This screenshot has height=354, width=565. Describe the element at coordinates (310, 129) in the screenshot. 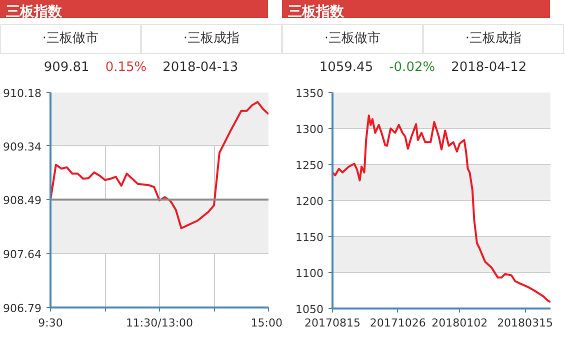

I see `y-tick-label: 1300` at that location.